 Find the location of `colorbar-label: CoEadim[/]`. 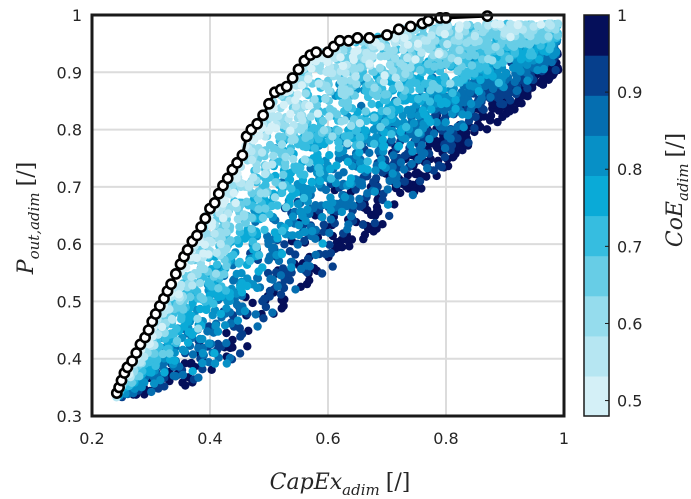

colorbar-label: CoEadim[/] is located at coordinates (677, 190).